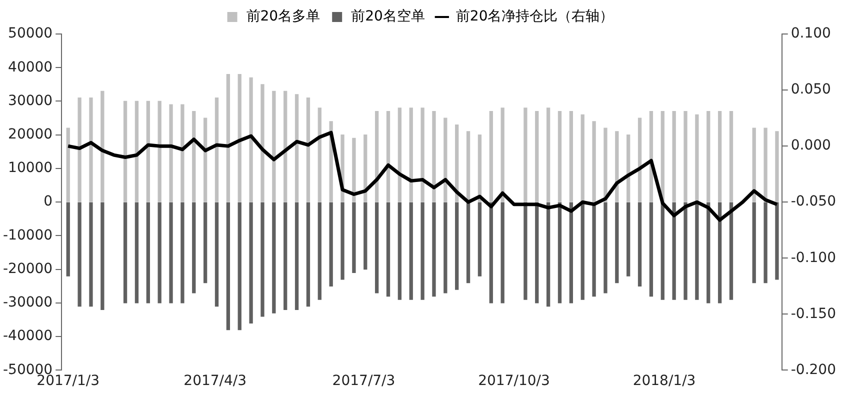 The image size is (847, 397). Describe the element at coordinates (48, 202) in the screenshot. I see `y-tick-label: 0` at that location.